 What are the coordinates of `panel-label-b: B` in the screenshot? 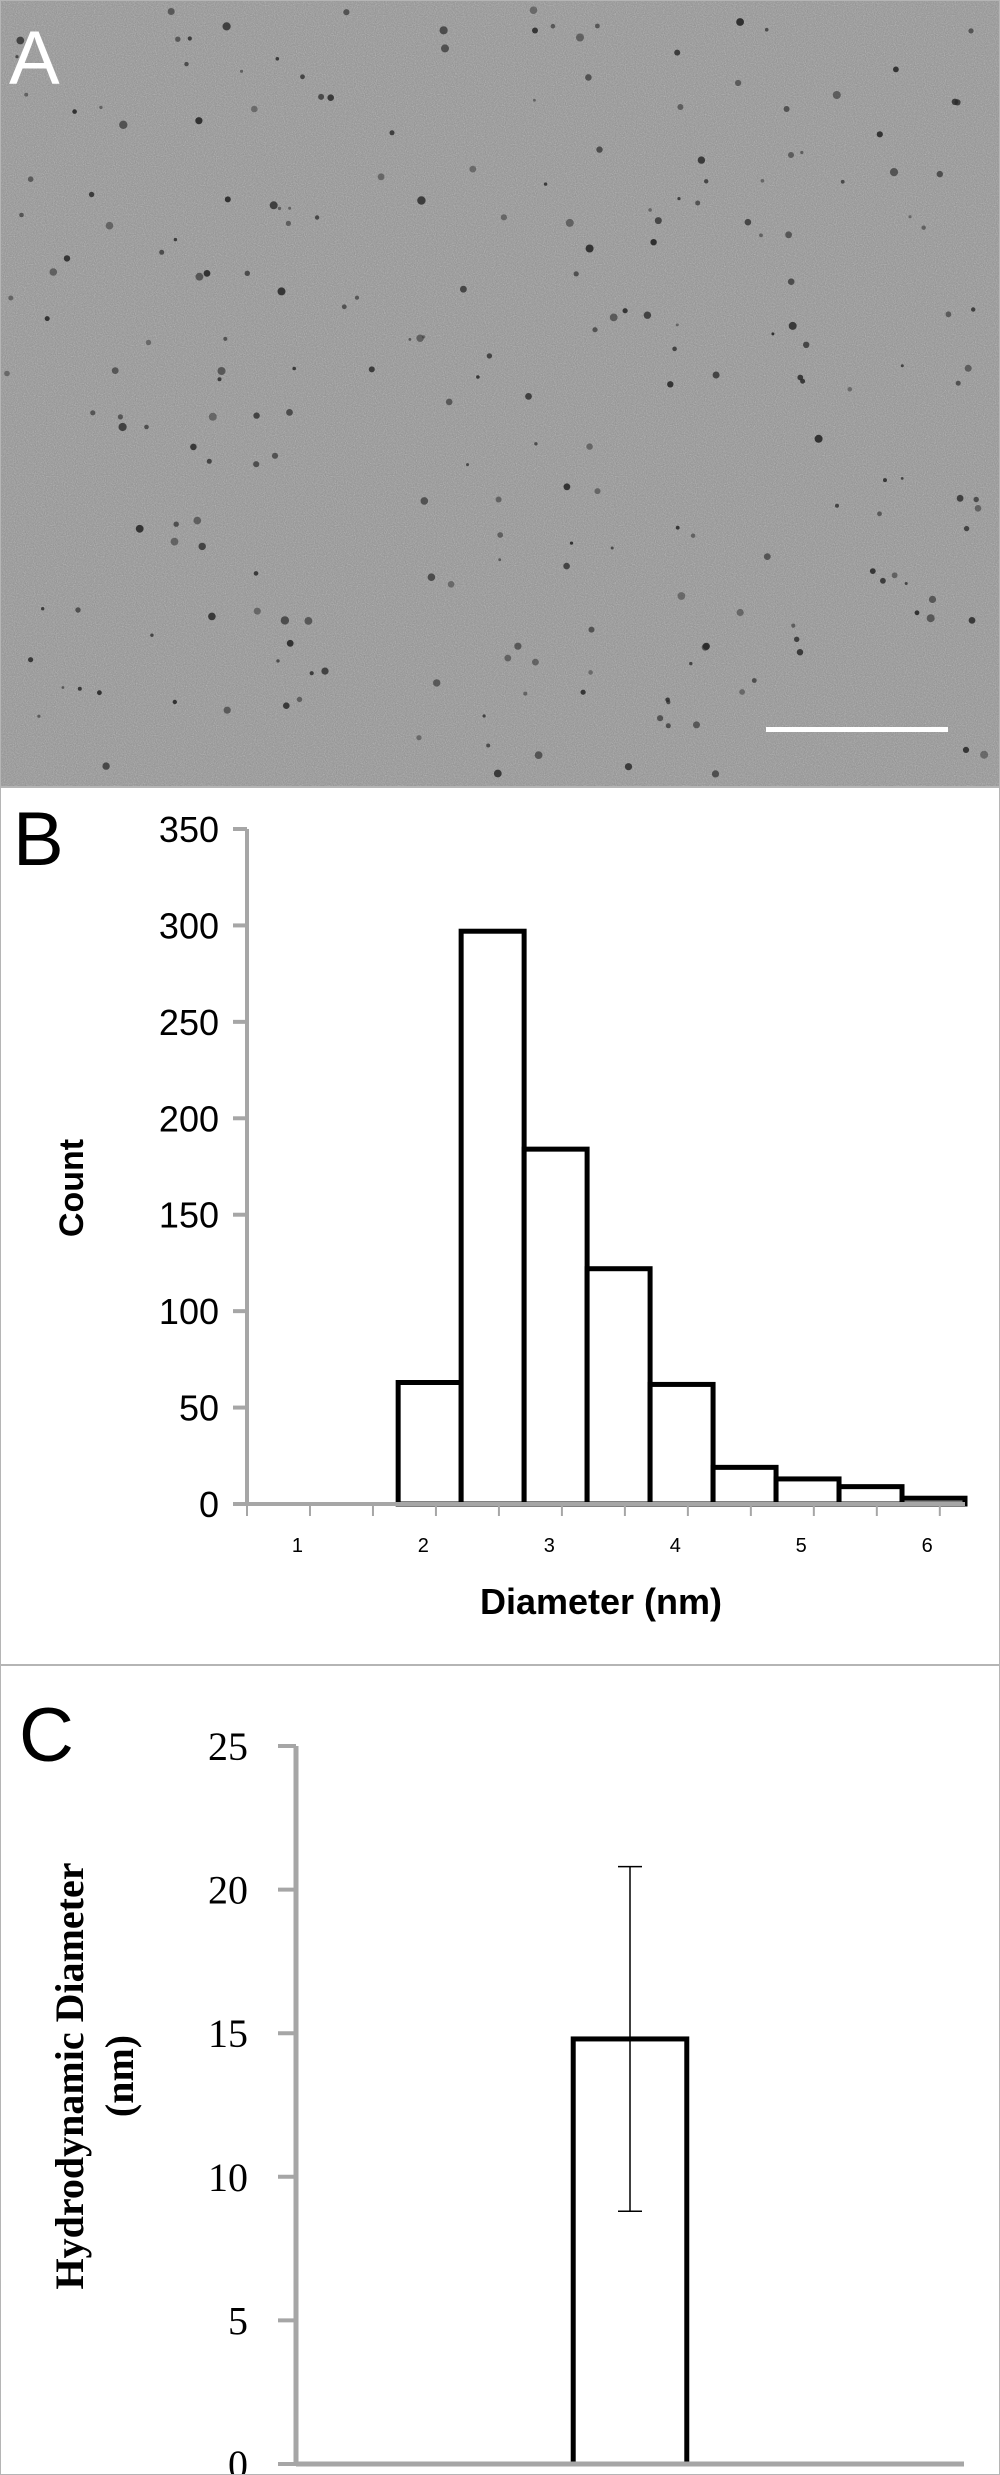 It's located at (38, 839).